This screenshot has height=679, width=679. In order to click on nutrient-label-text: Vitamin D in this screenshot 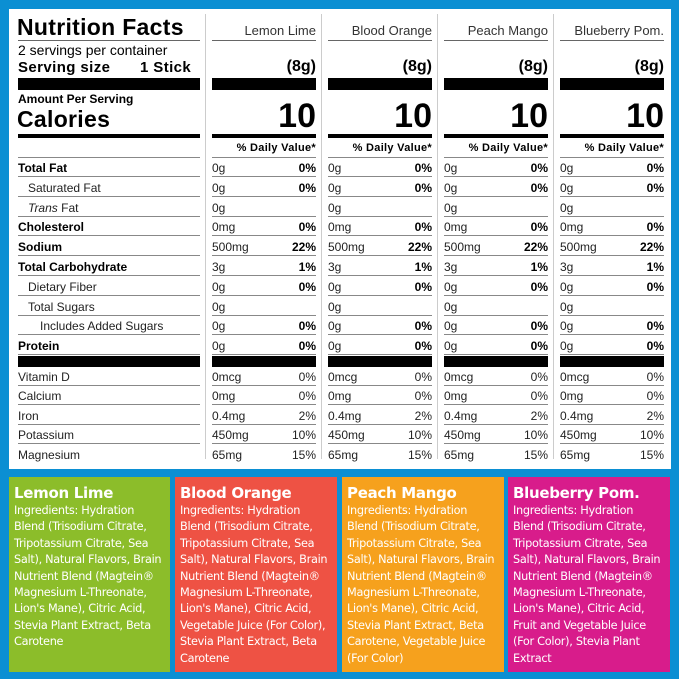, I will do `click(44, 377)`.